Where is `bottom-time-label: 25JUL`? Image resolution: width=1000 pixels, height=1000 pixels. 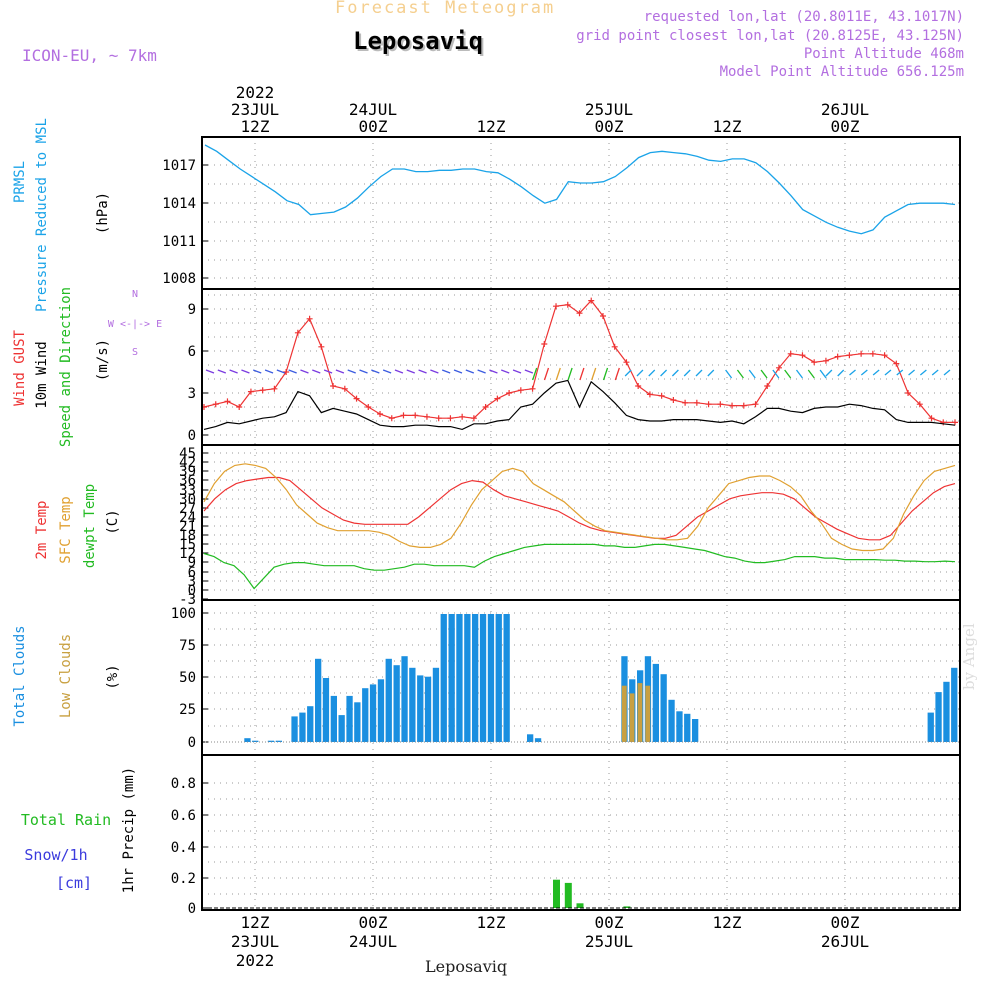 bottom-time-label: 25JUL is located at coordinates (609, 941).